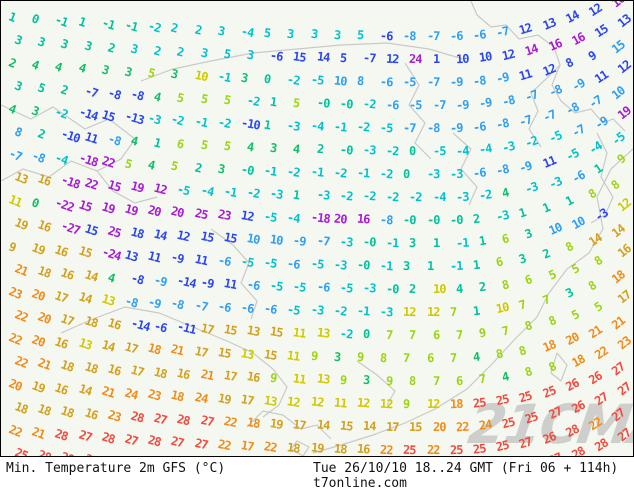 The width and height of the screenshot is (634, 491). What do you see at coordinates (578, 130) in the screenshot?
I see `temp-value: -7` at bounding box center [578, 130].